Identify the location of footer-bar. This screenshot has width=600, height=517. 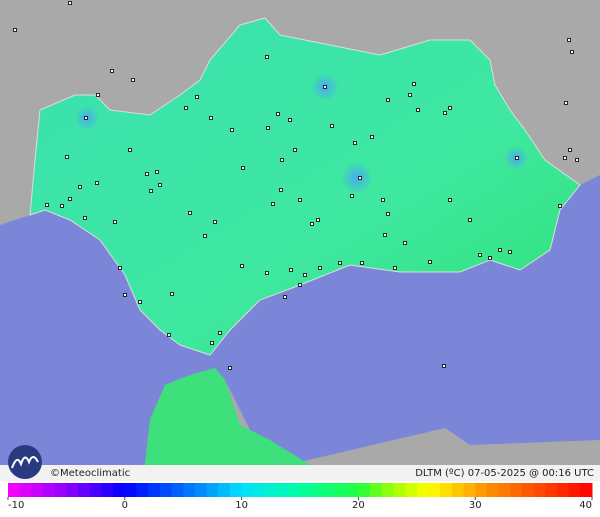
(300, 473).